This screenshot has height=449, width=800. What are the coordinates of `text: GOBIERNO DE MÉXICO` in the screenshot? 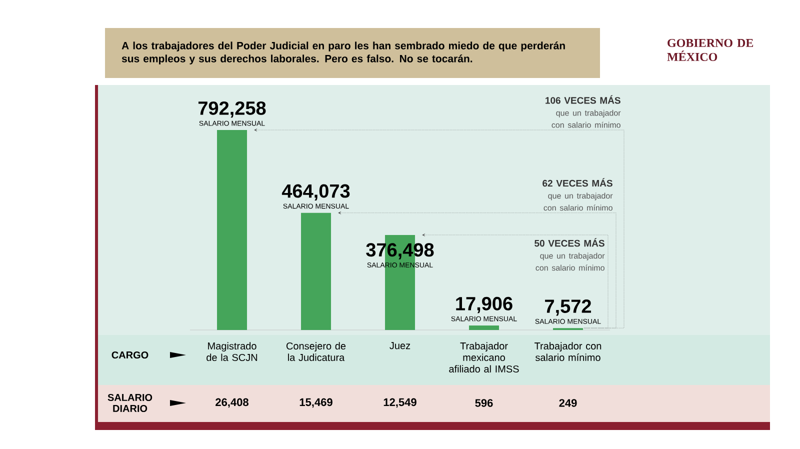 It's located at (710, 50).